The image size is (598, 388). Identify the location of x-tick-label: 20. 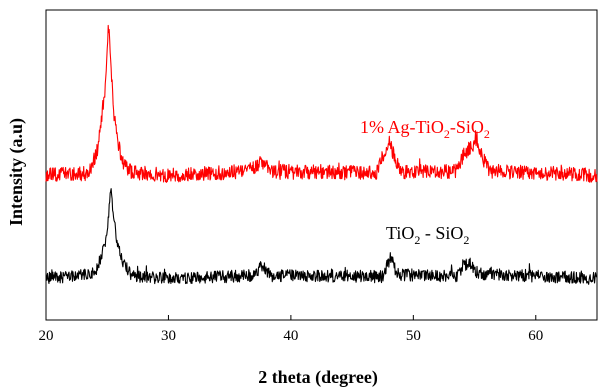
(46, 336).